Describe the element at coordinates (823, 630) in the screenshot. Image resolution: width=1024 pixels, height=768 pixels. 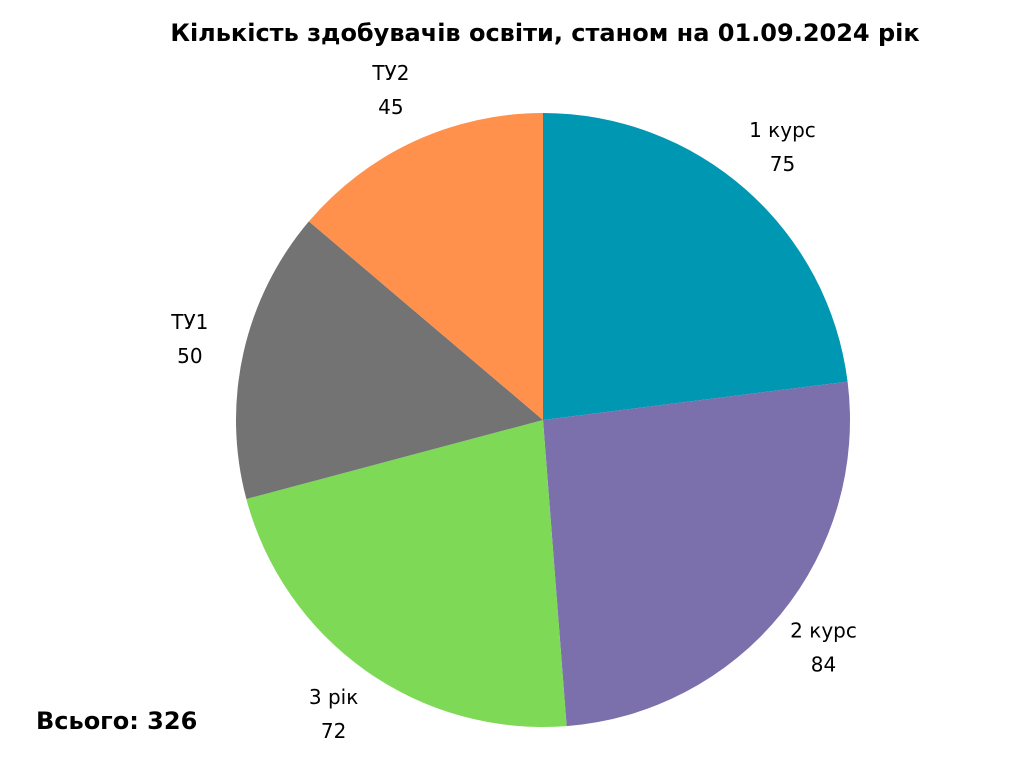
I see `slice-label: 2 курс` at that location.